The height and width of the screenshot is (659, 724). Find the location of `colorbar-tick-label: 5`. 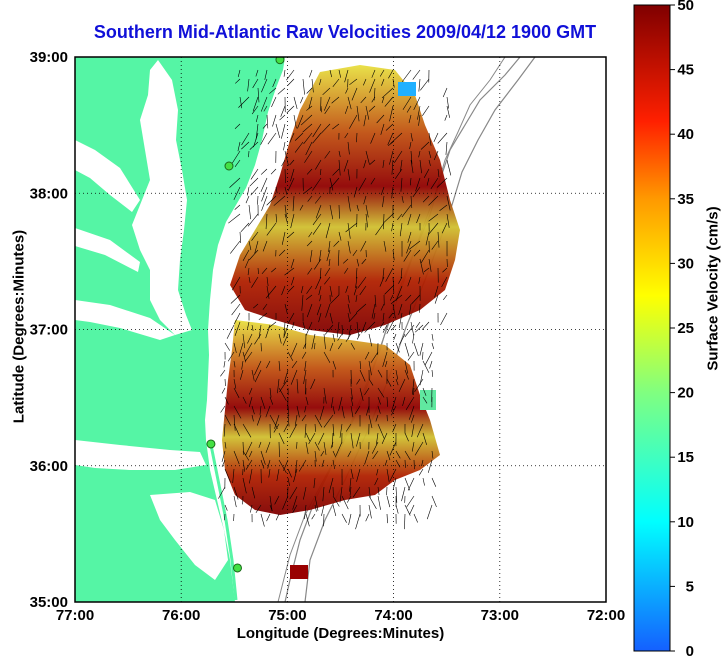

colorbar-tick-label: 5 is located at coordinates (690, 586).